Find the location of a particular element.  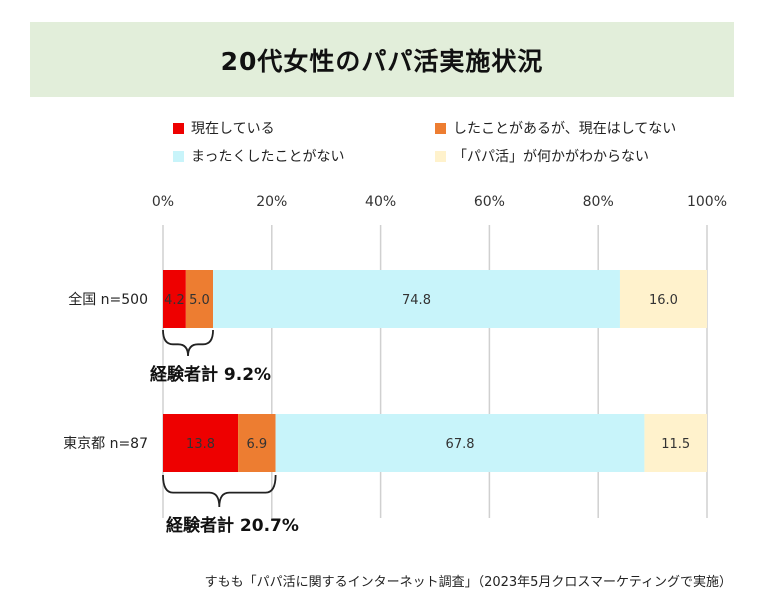

data-label: 13.8 is located at coordinates (200, 444).